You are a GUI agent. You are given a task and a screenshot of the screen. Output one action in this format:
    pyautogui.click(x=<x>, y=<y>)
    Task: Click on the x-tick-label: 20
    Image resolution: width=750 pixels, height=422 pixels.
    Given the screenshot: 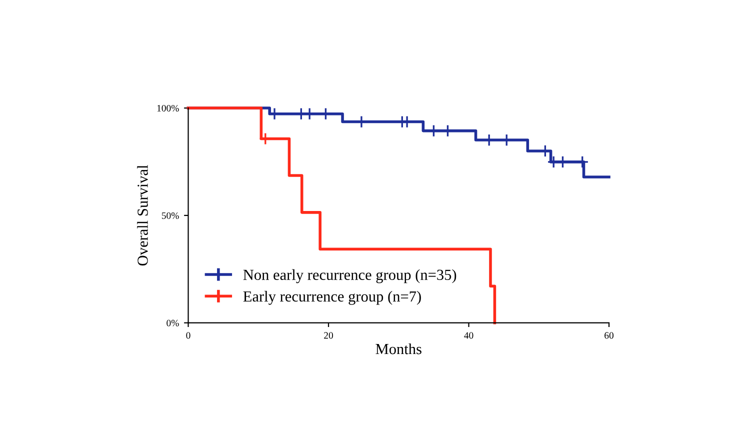 What is the action you would take?
    pyautogui.click(x=328, y=335)
    